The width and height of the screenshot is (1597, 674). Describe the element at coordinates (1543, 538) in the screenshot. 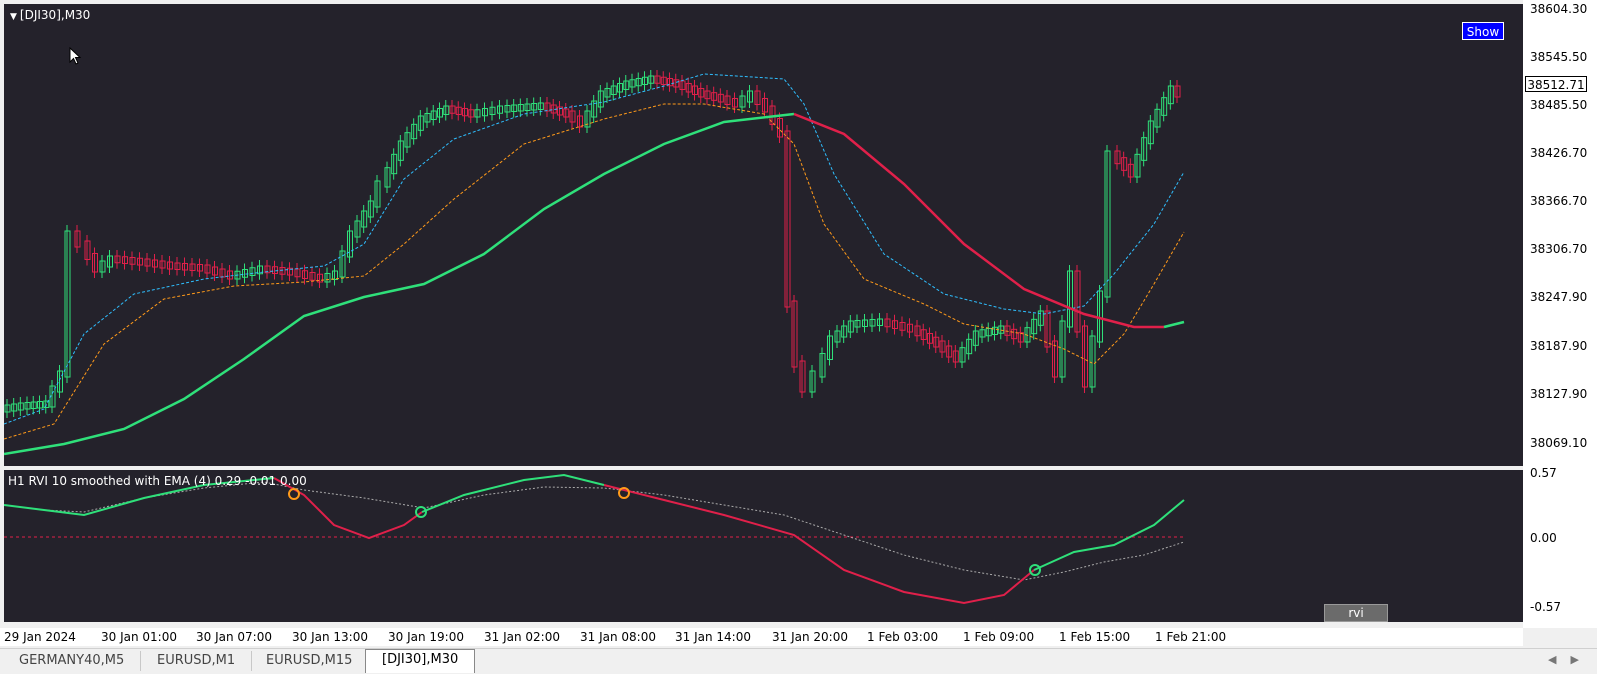

I see `indicator-scale-label: 0.00` at that location.